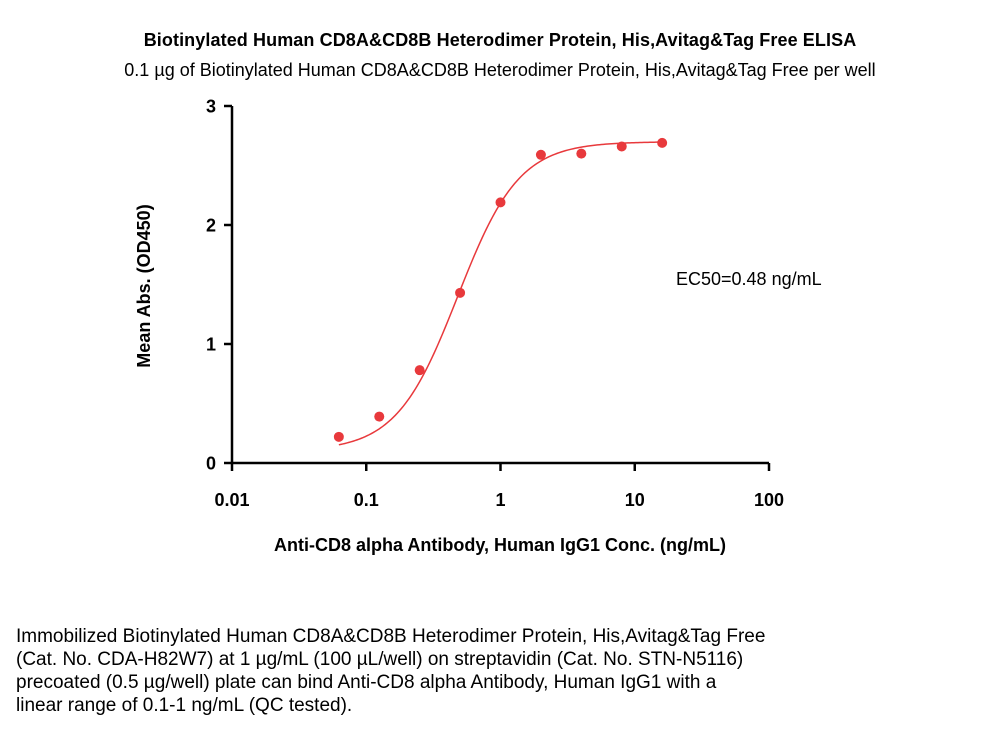 The height and width of the screenshot is (736, 1000). I want to click on x-tick-label: 0.1, so click(366, 500).